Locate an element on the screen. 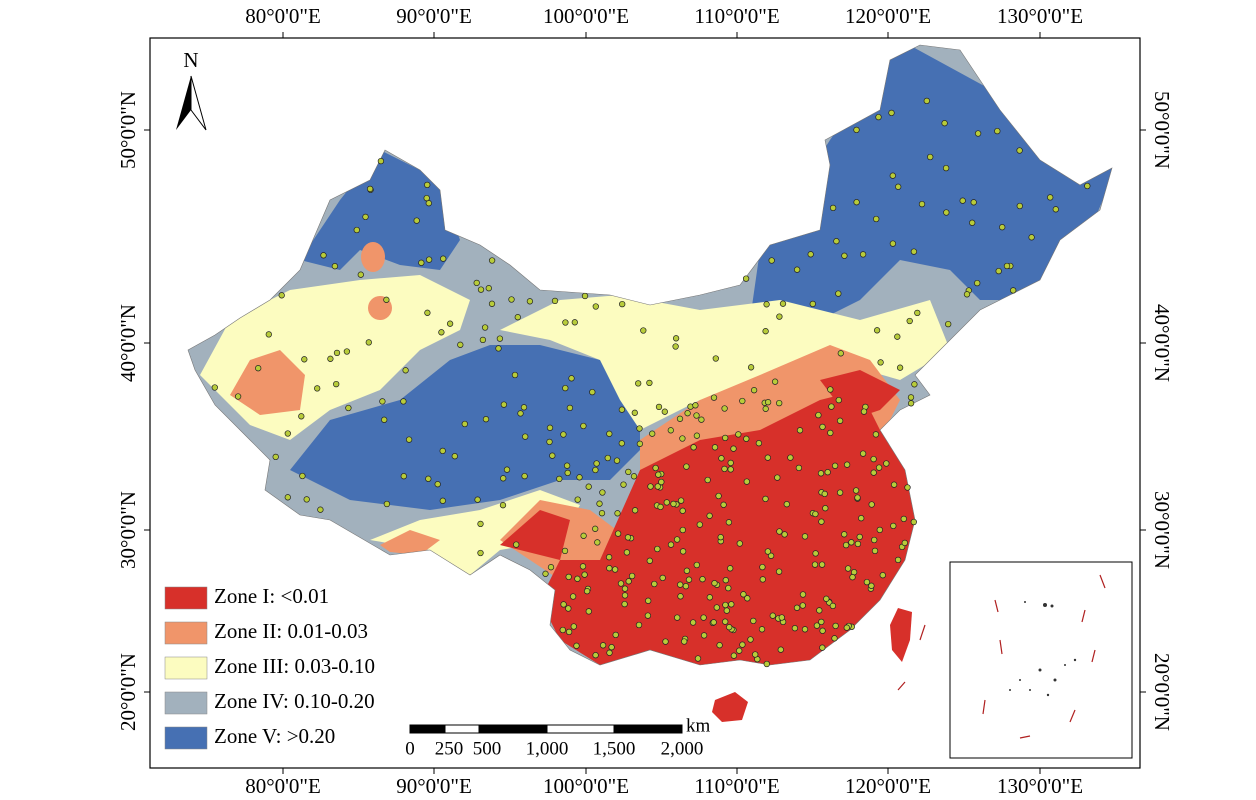 The height and width of the screenshot is (800, 1256). top-axis-label: 130°0'0"E is located at coordinates (1040, 16).